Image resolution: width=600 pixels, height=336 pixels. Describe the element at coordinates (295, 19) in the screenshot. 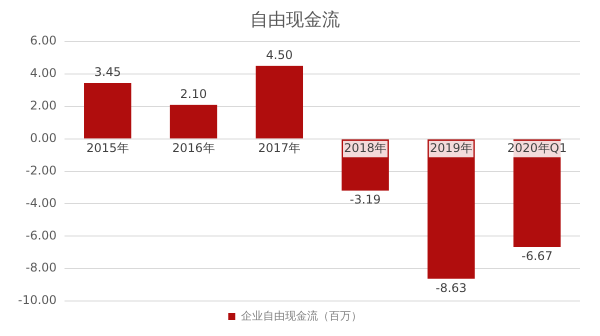

I see `chart-title: 自由现金流` at that location.